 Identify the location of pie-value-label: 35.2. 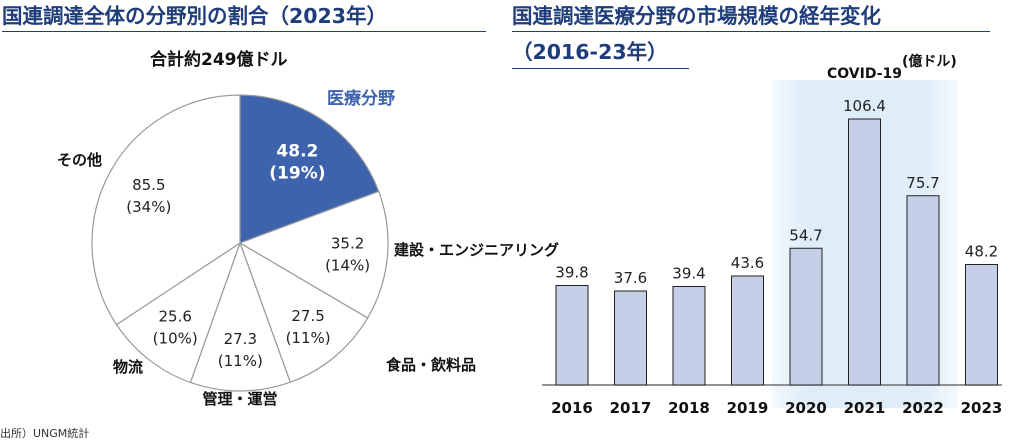
(347, 244).